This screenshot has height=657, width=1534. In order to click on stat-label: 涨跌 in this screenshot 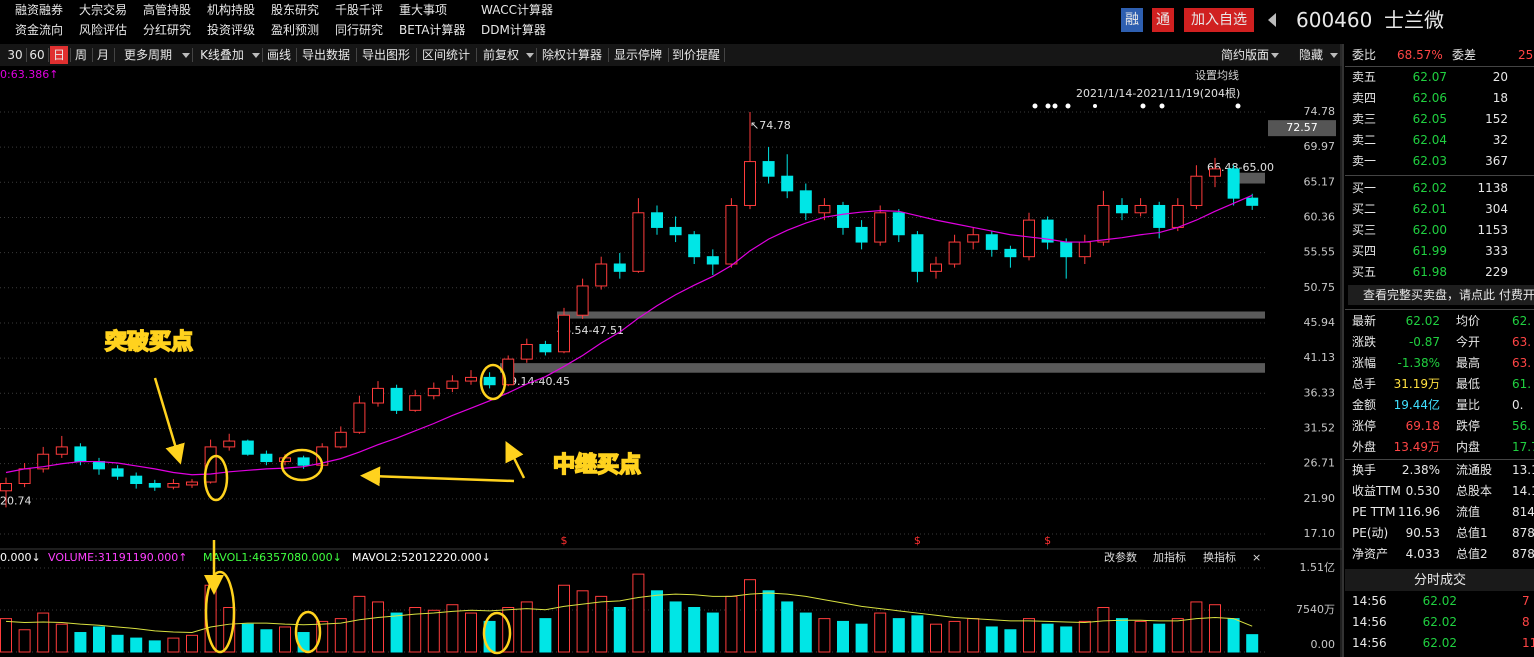, I will do `click(1364, 342)`.